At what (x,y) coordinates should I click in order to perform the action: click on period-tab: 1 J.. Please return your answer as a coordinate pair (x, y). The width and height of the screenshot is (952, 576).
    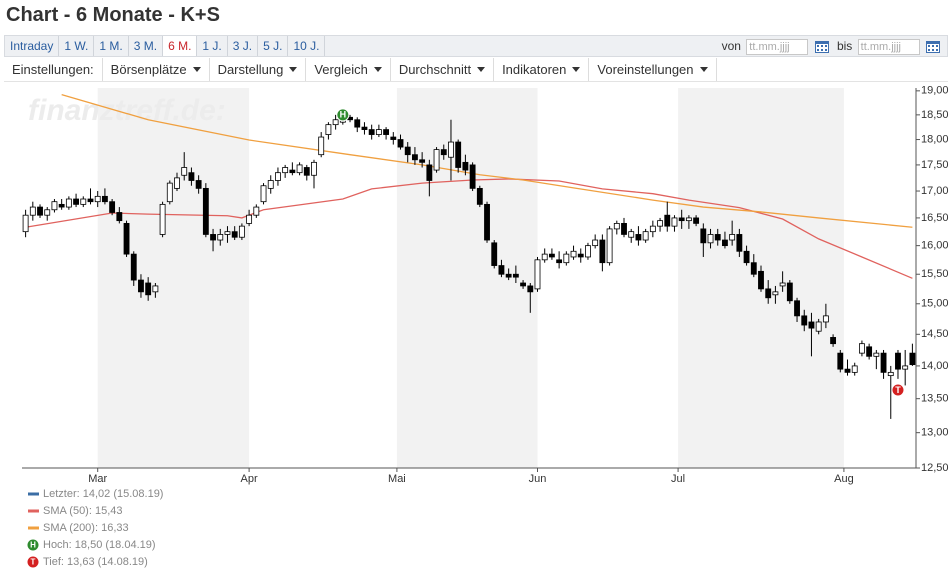
    Looking at the image, I should click on (212, 46).